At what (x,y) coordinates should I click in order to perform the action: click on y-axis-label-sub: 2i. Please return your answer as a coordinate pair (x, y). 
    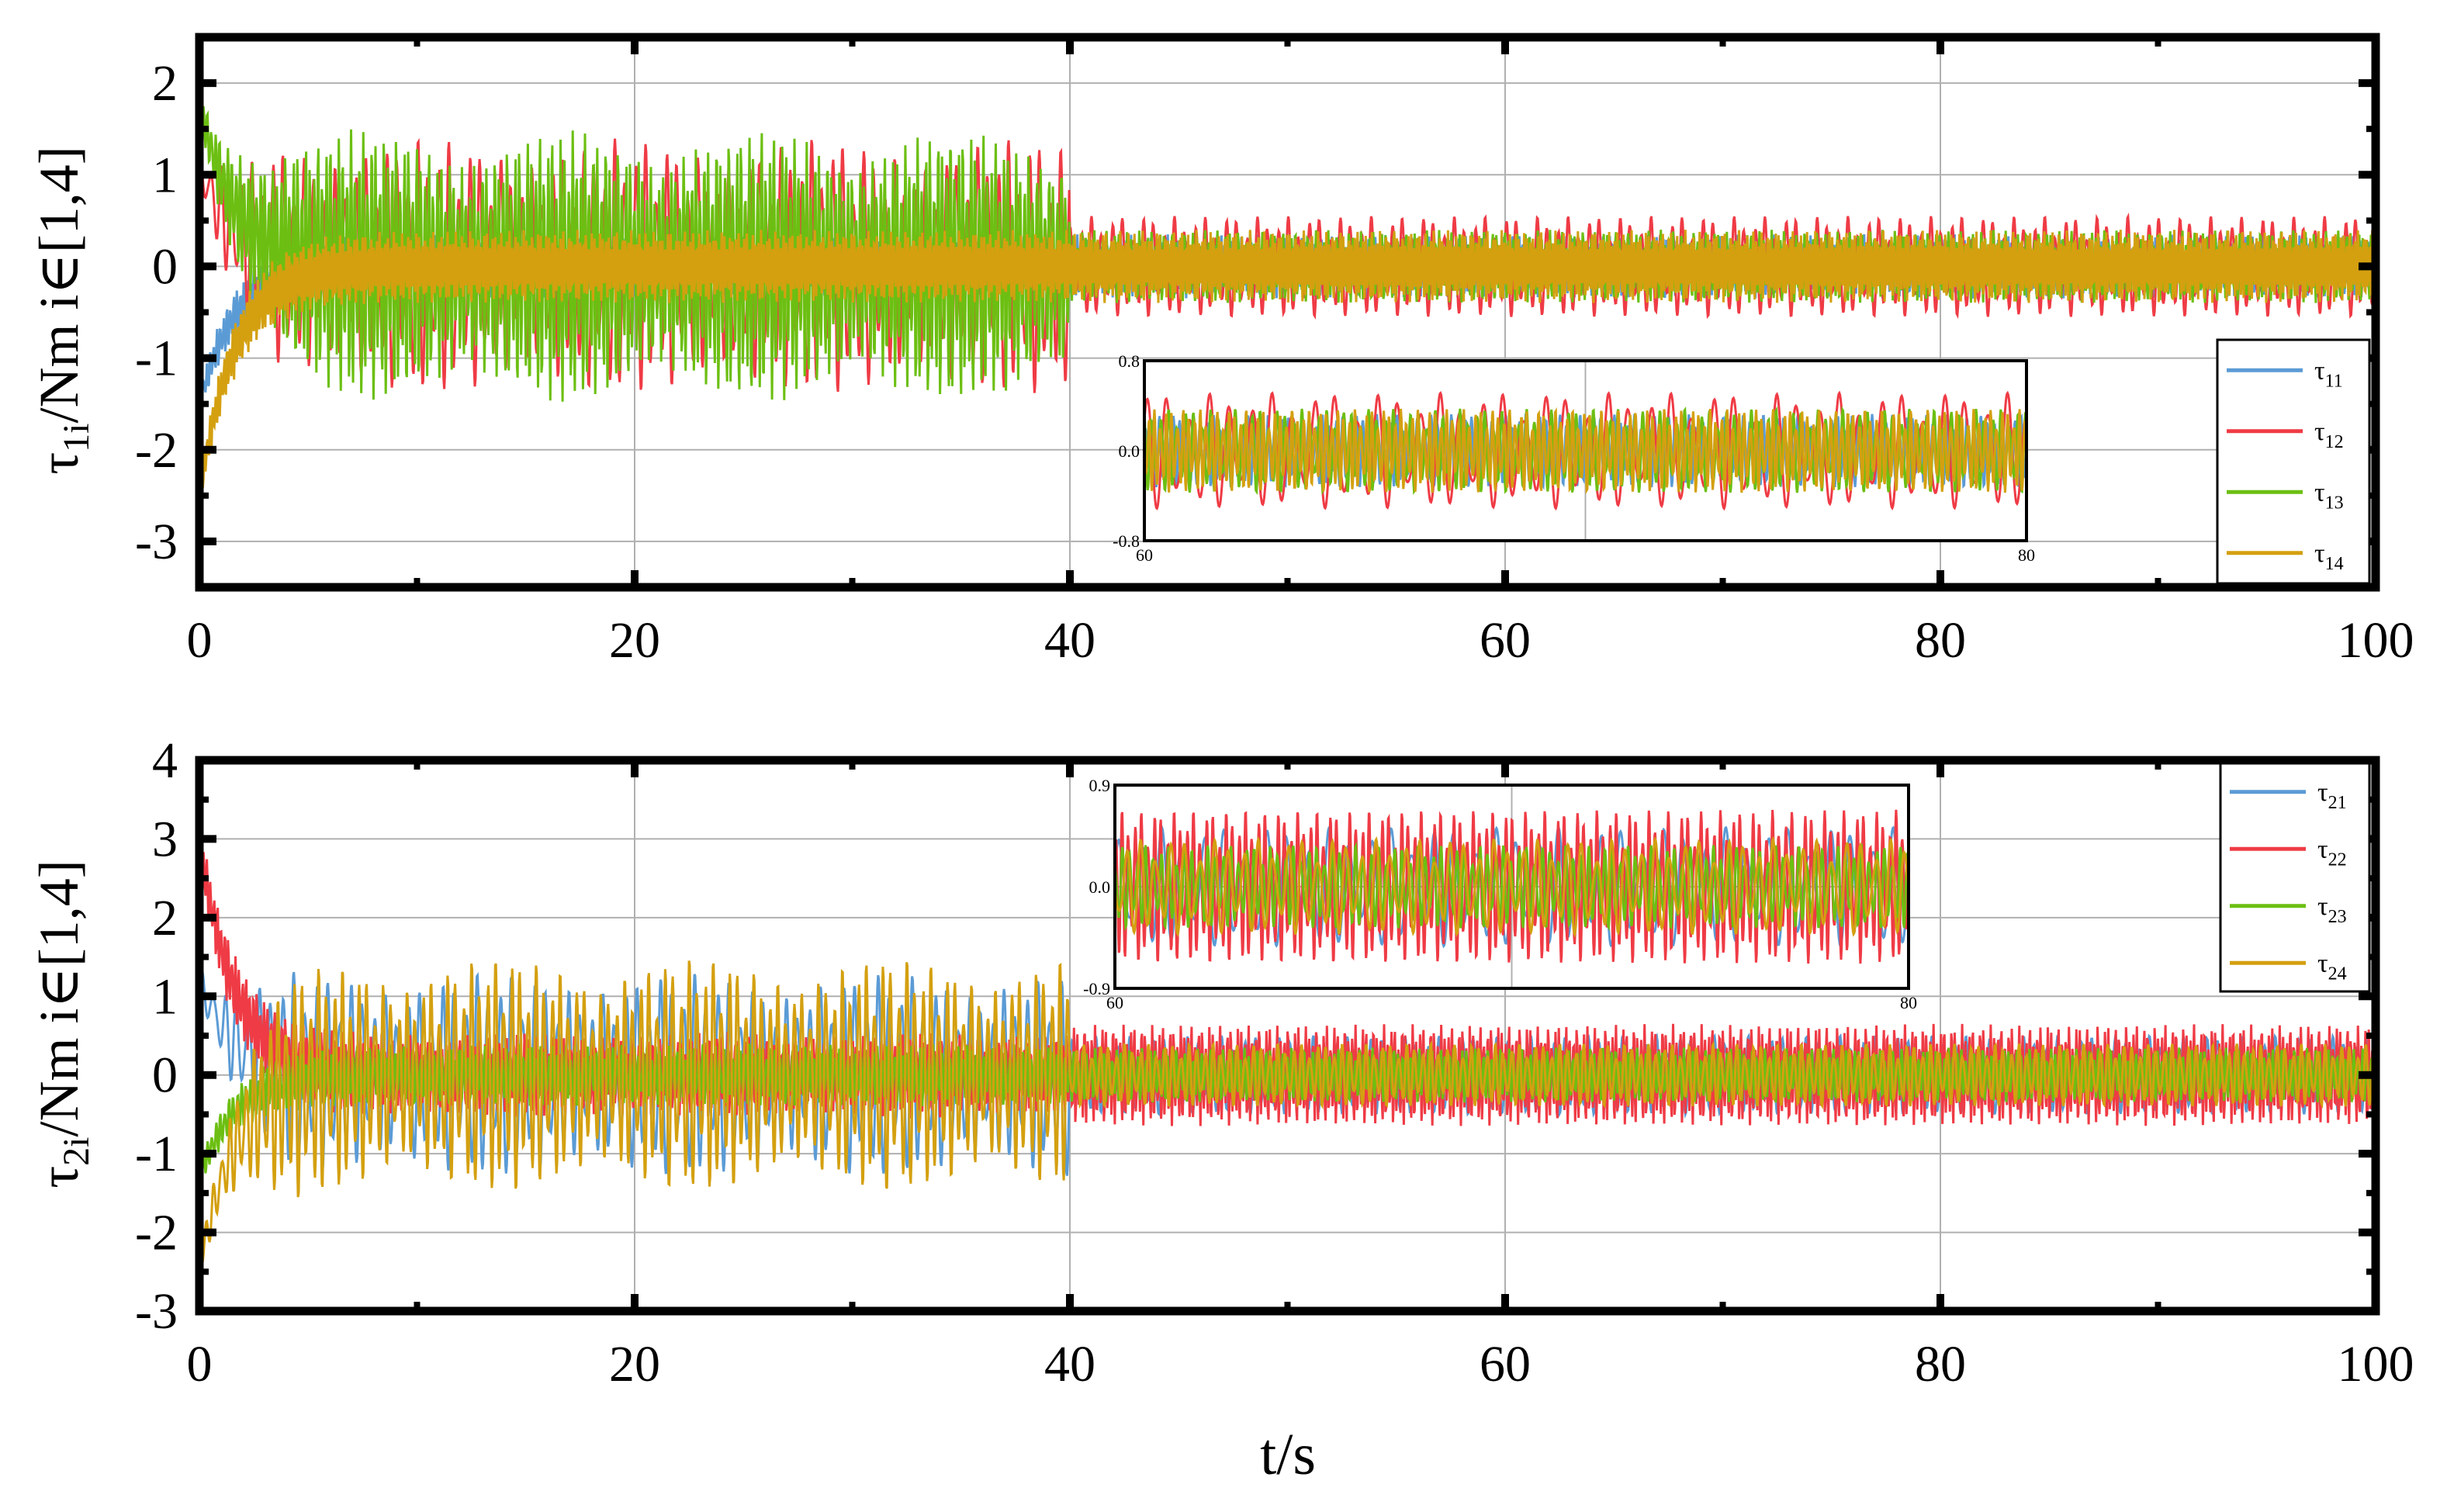
    Looking at the image, I should click on (77, 1151).